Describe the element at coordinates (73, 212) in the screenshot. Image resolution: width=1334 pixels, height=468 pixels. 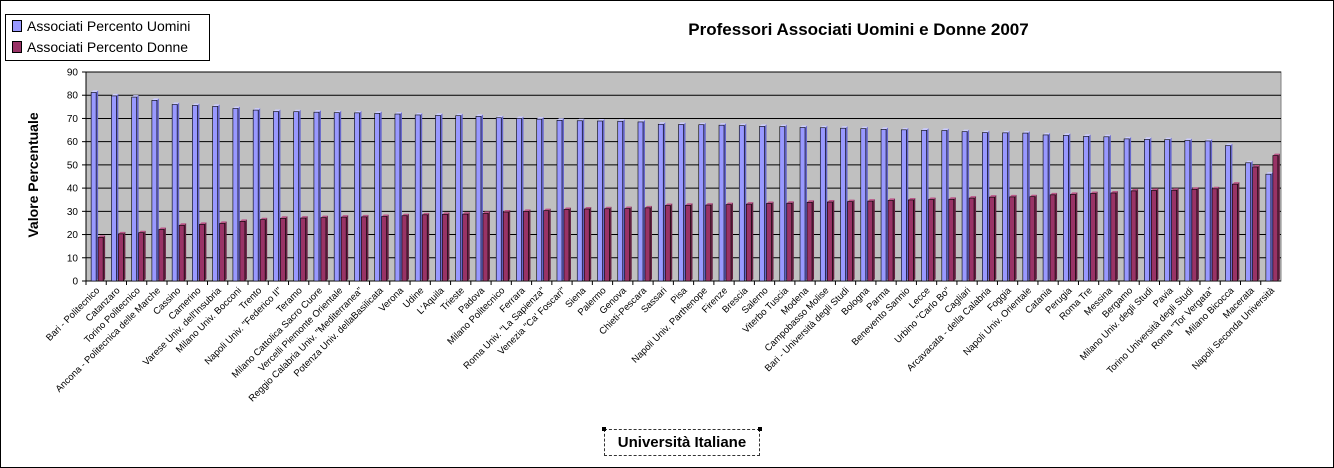
I see `y-tick-label: 30` at that location.